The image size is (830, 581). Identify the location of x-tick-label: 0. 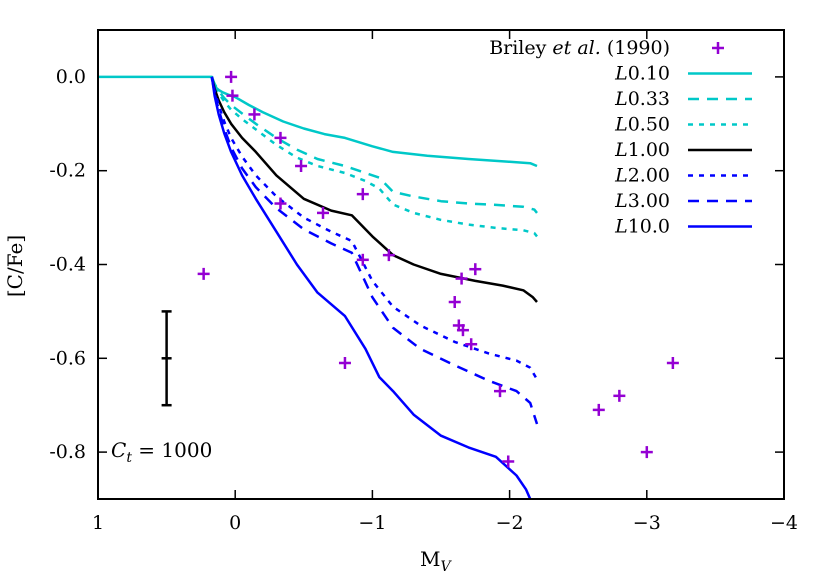
(235, 523).